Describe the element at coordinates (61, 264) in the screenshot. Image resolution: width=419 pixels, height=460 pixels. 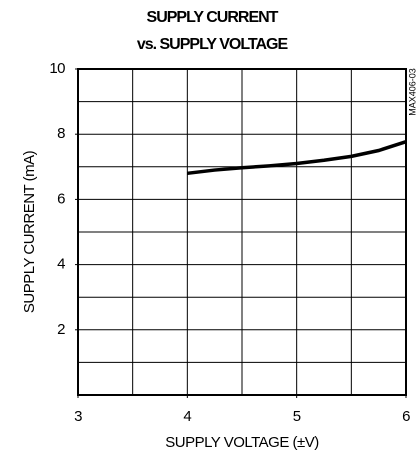
I see `y-tick-label: 4` at that location.